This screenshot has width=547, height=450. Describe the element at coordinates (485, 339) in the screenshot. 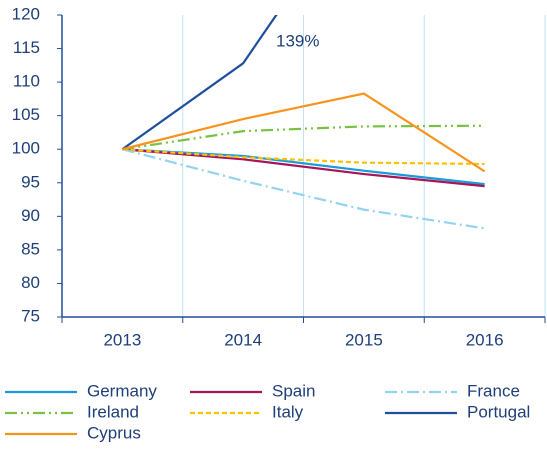

I see `x-tick-label: 2016` at that location.